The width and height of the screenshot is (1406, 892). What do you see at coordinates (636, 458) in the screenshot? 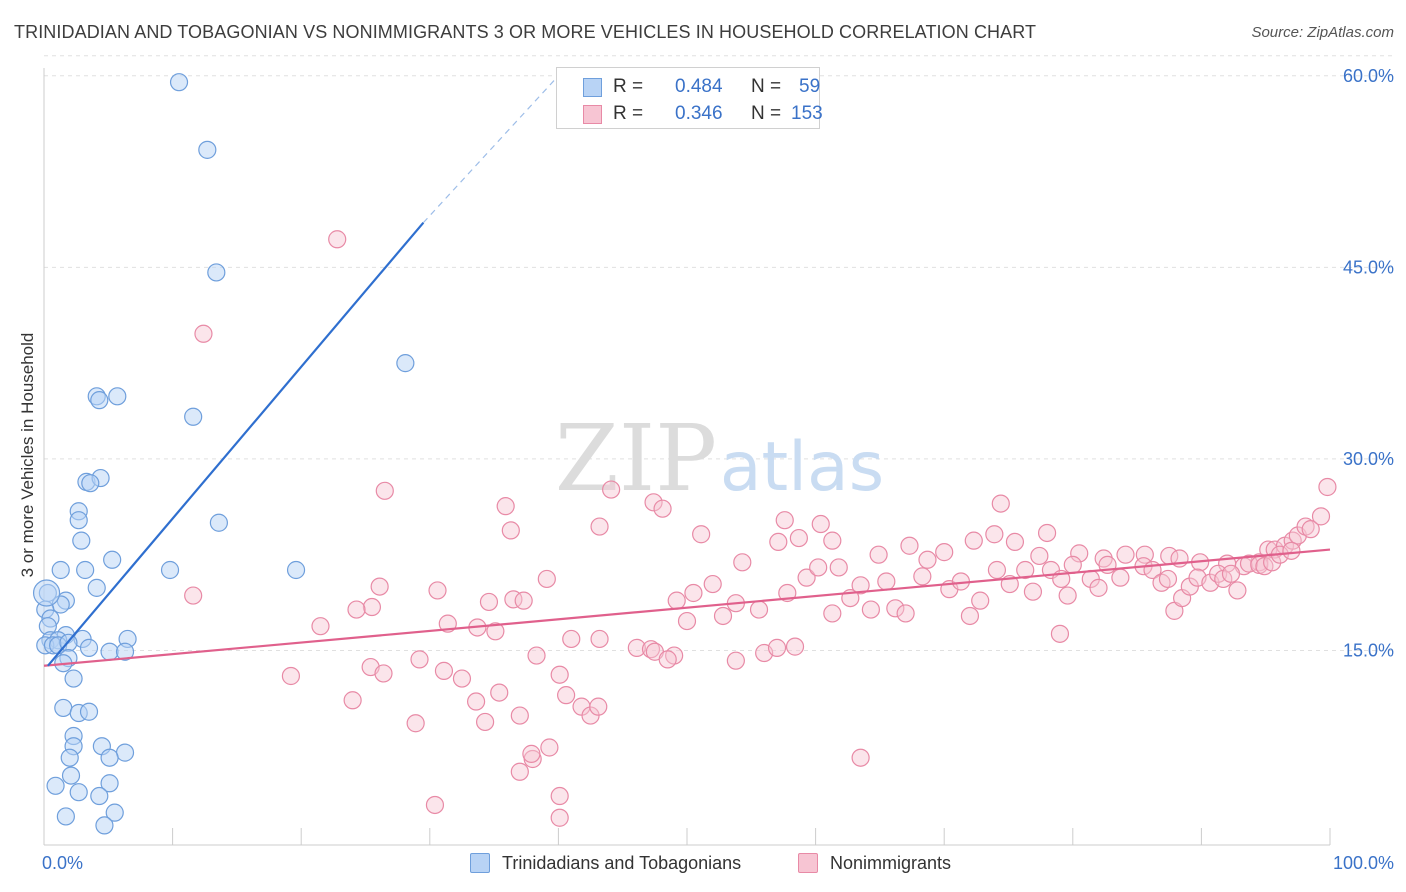
I see `watermark-zip: ZIP` at bounding box center [636, 458].